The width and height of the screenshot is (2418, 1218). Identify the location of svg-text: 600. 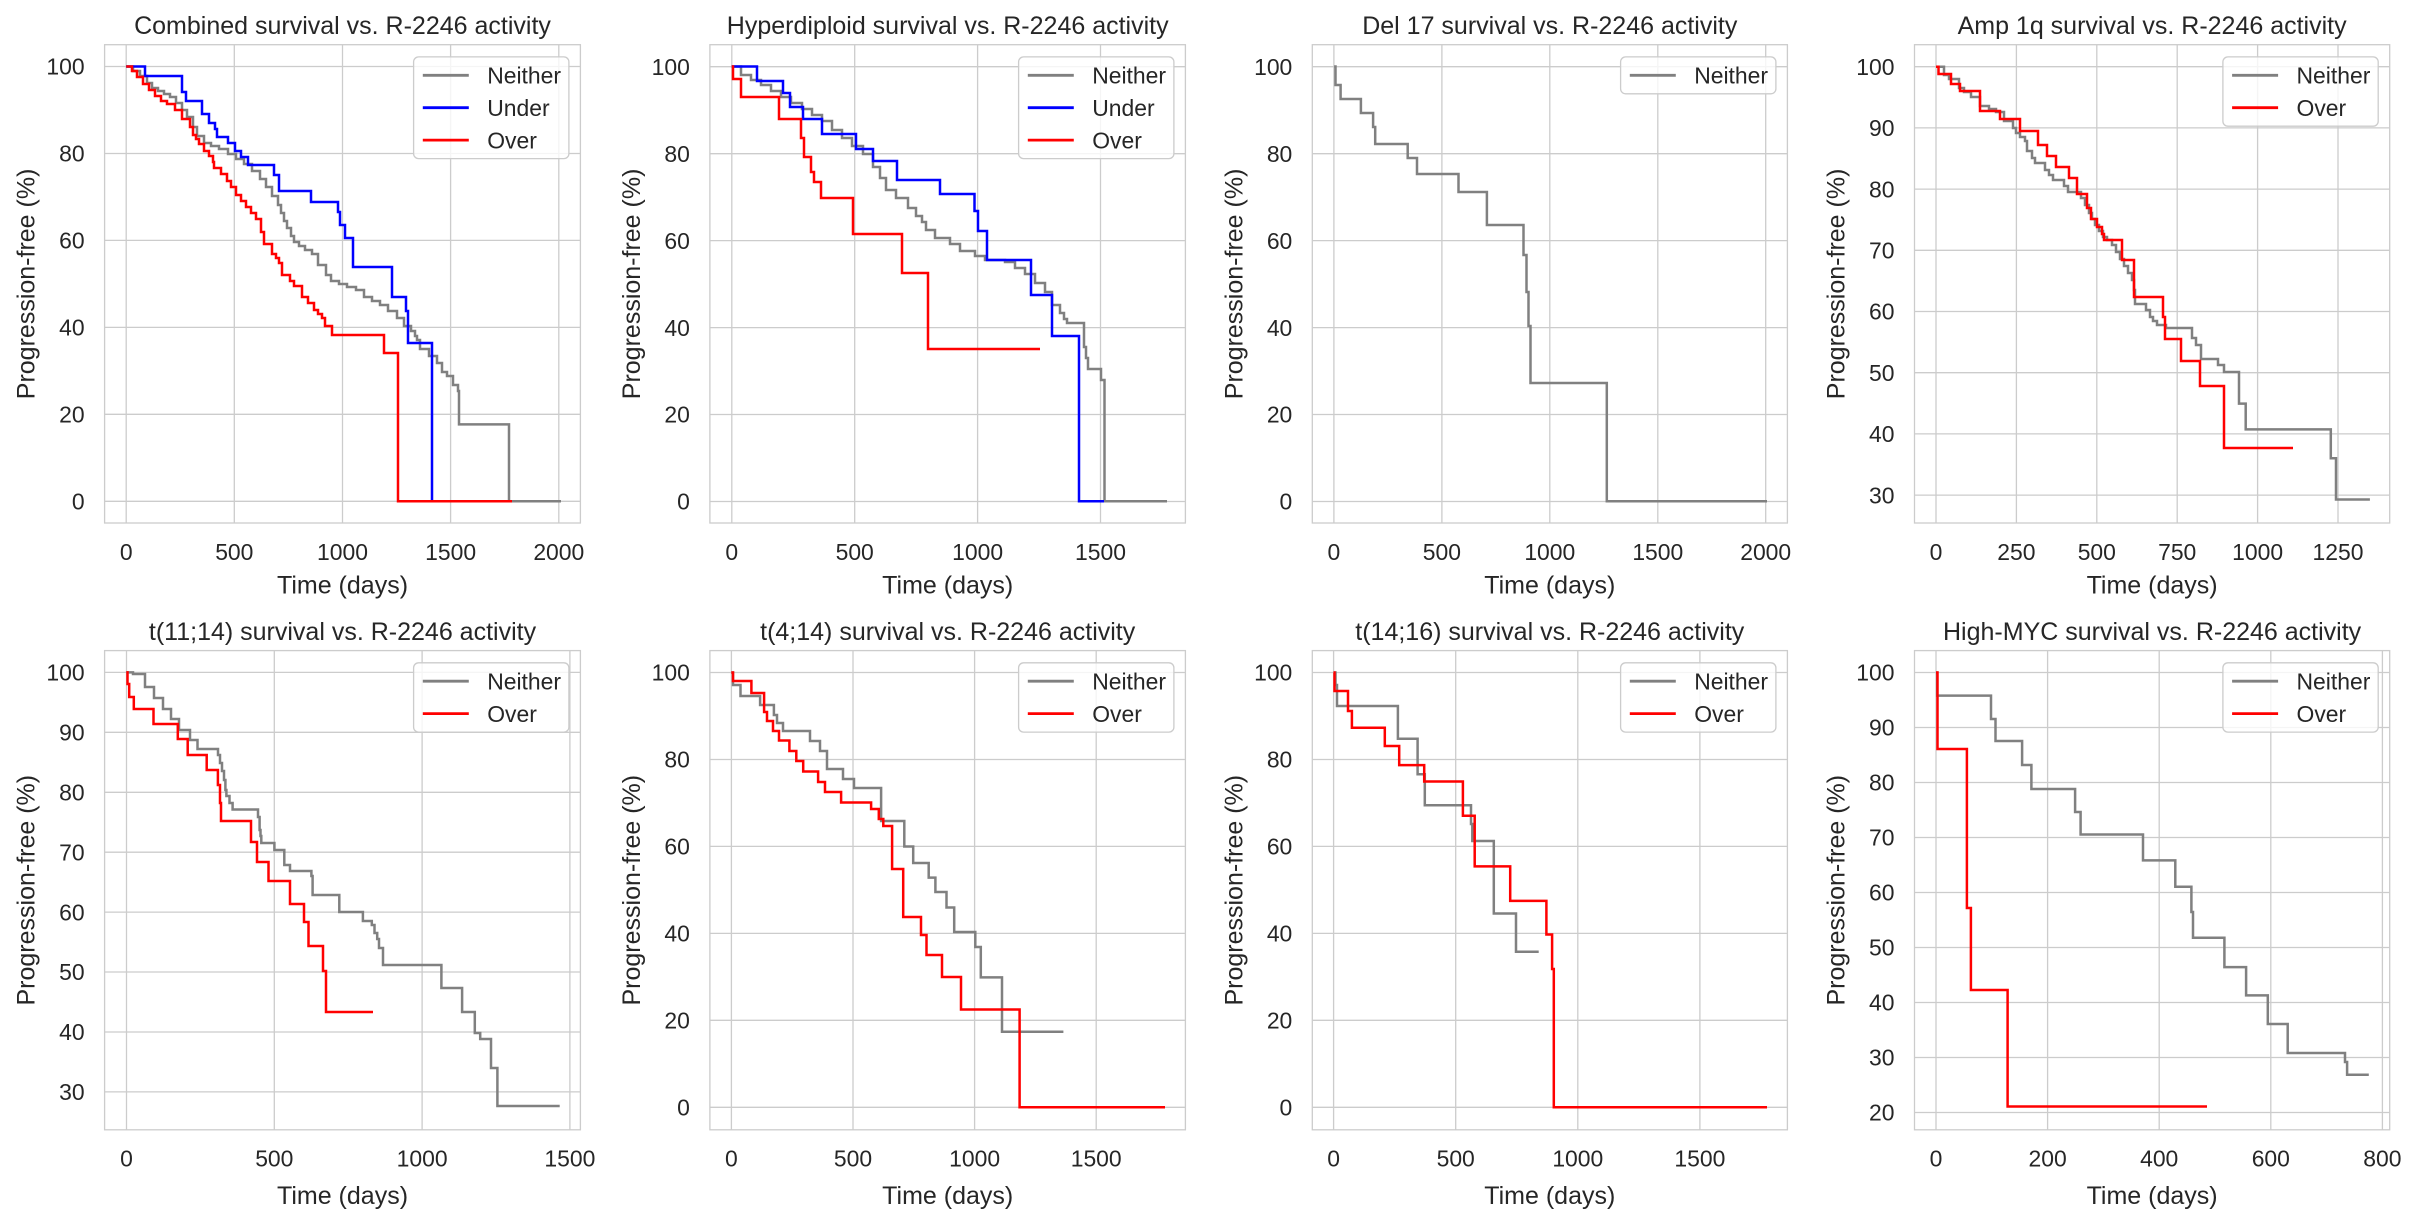
(2271, 1158).